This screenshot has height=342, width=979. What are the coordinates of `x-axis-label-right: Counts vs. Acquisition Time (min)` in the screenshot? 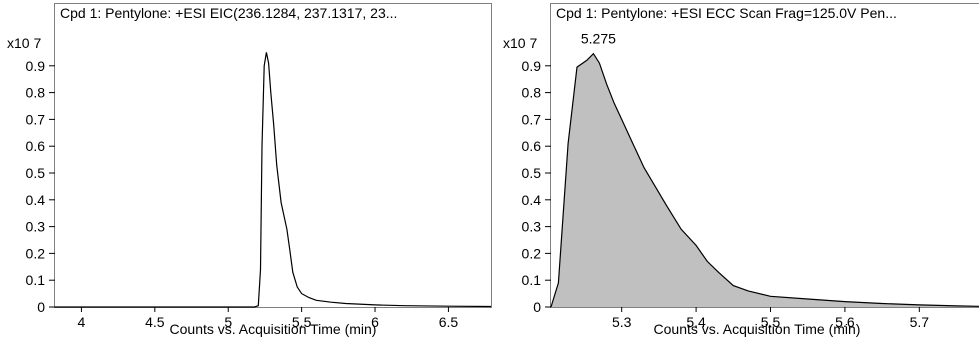 It's located at (757, 329).